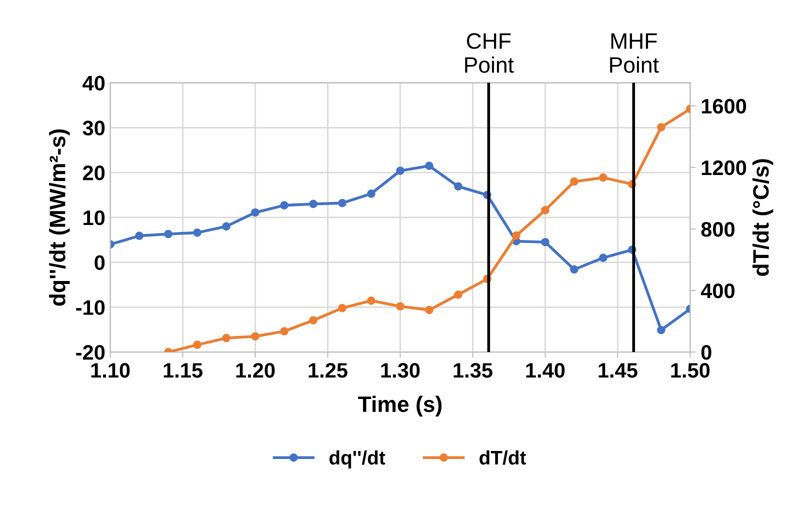 This screenshot has height=508, width=811. What do you see at coordinates (110, 370) in the screenshot?
I see `x-tick-label: 1.10` at bounding box center [110, 370].